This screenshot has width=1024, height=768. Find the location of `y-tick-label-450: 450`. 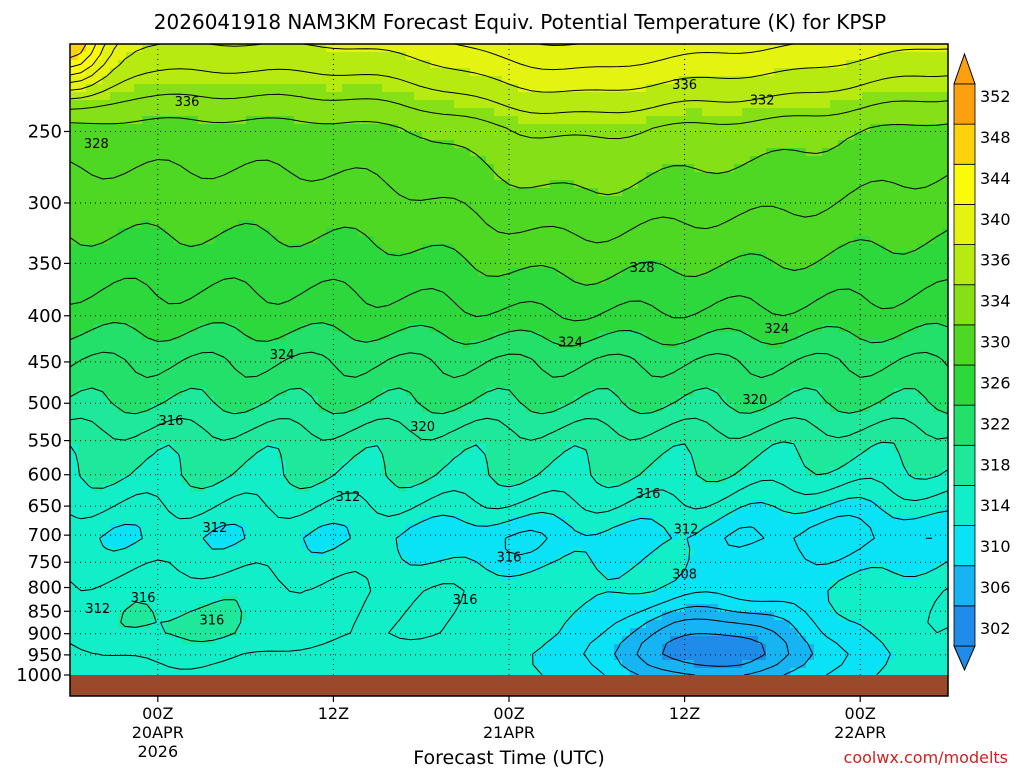

y-tick-label-450: 450 is located at coordinates (45, 362).